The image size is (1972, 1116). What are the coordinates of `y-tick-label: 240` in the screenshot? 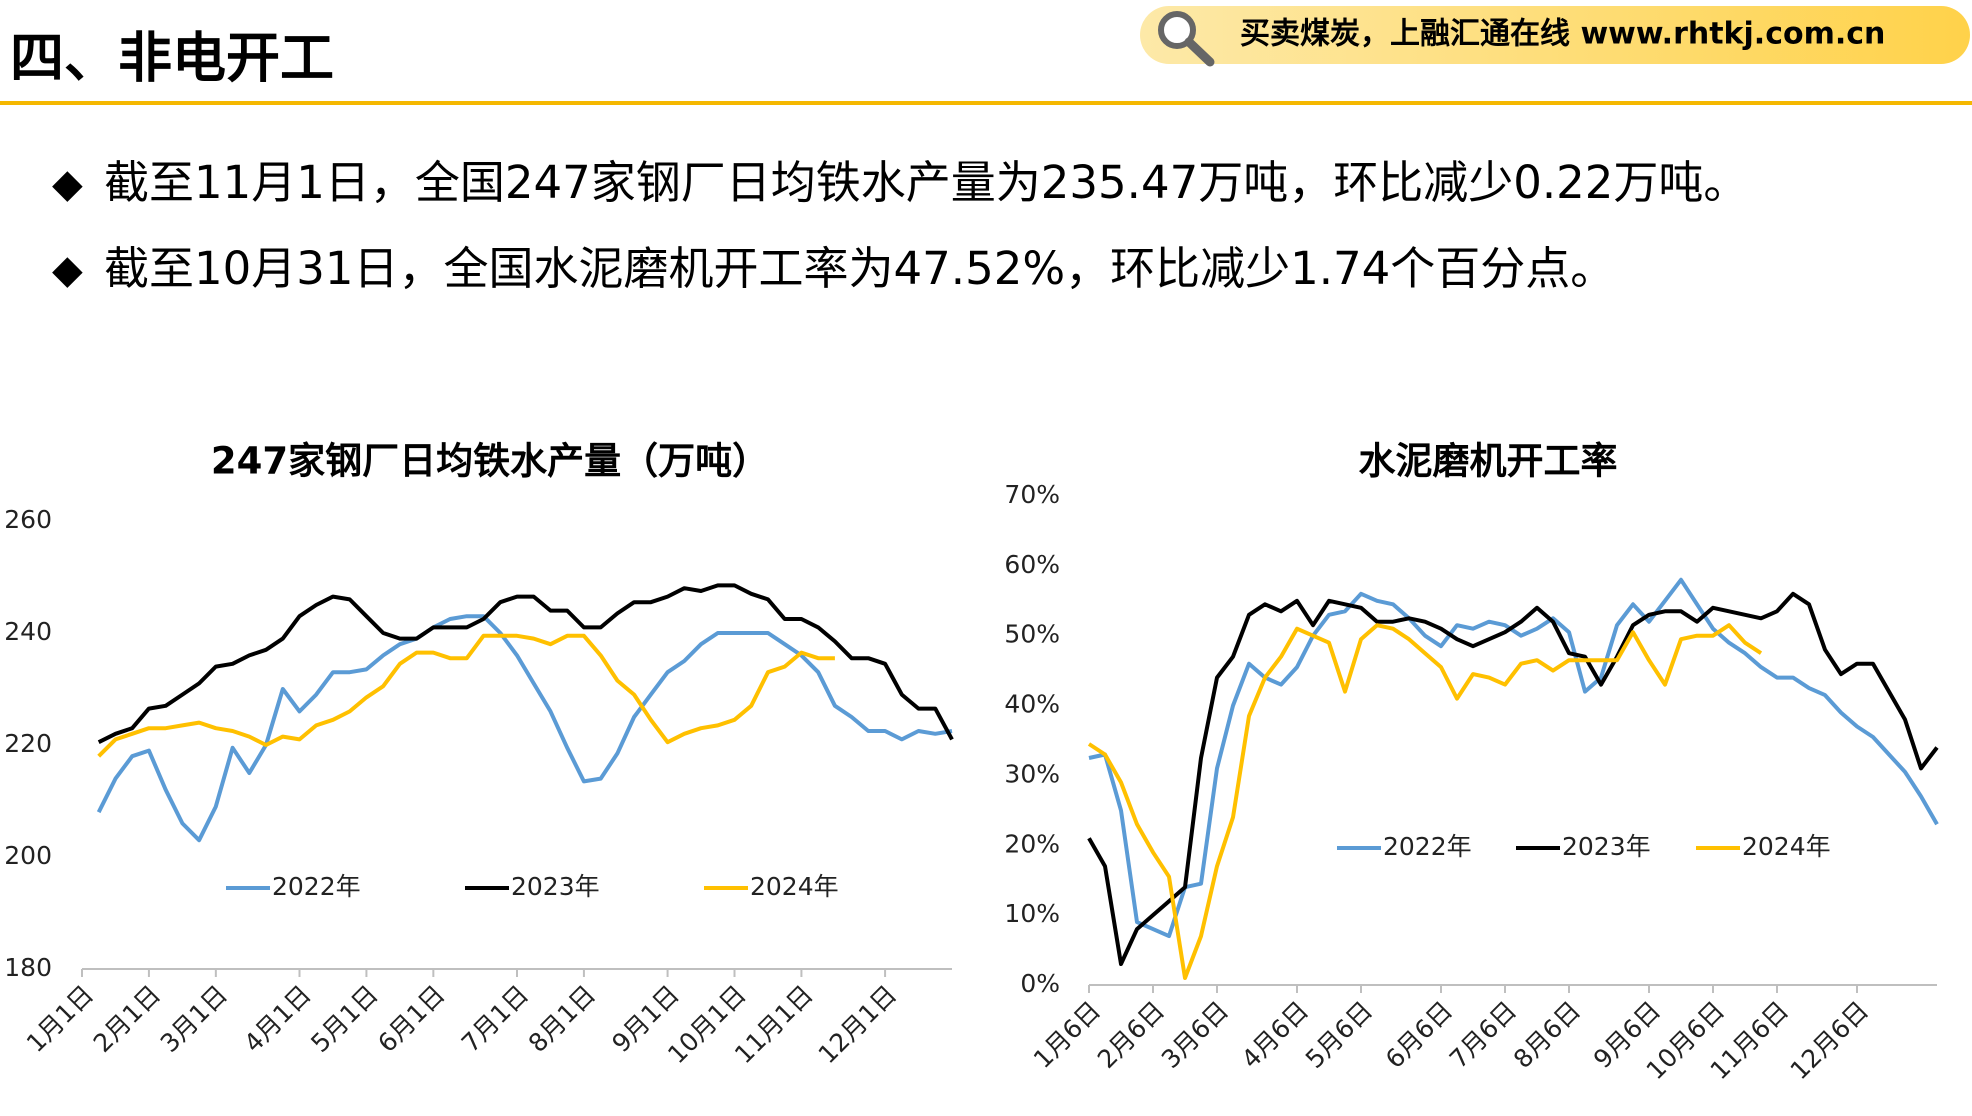 It's located at (28, 631).